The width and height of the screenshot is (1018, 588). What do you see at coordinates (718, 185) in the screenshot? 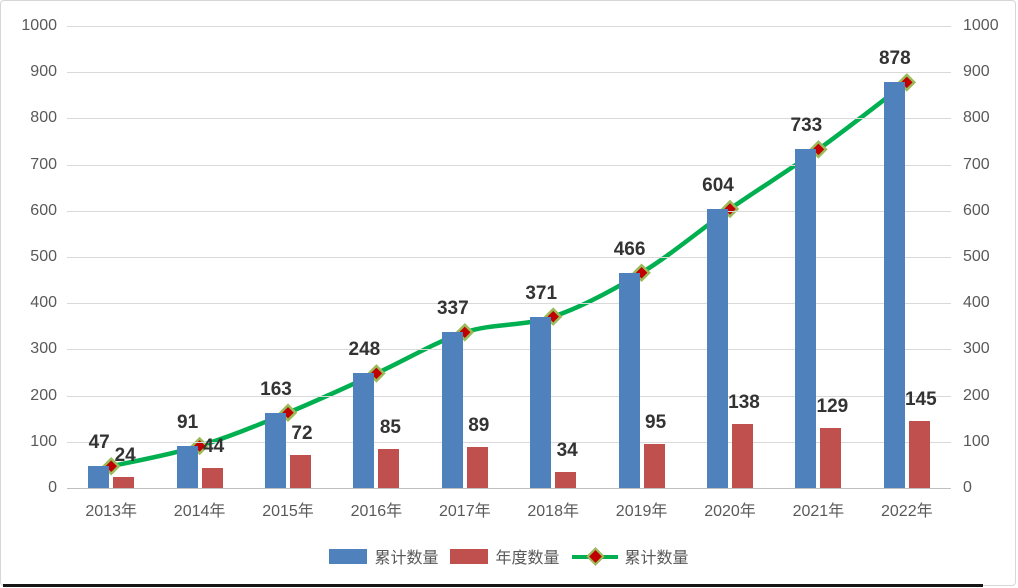
I see `cumulative-value-label: 604` at bounding box center [718, 185].